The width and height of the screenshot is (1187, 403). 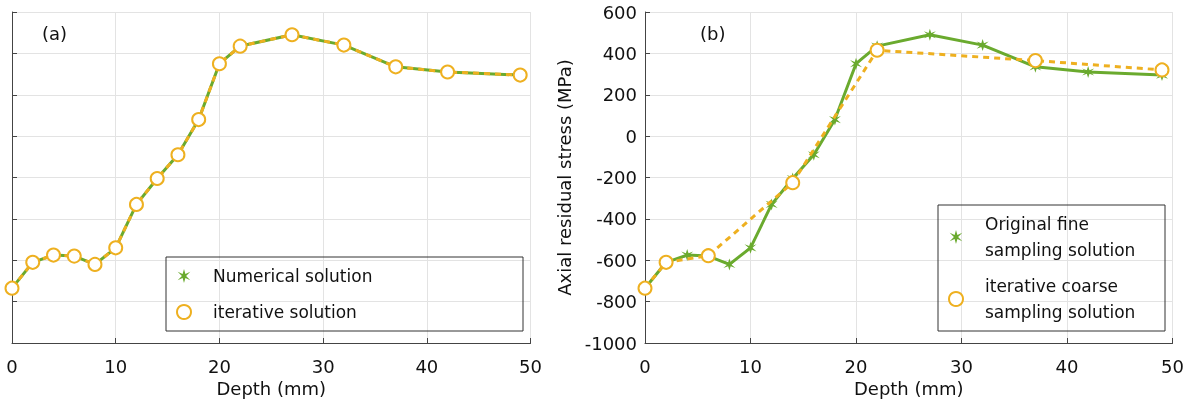 I want to click on y-tick-label: 600, so click(x=619, y=12).